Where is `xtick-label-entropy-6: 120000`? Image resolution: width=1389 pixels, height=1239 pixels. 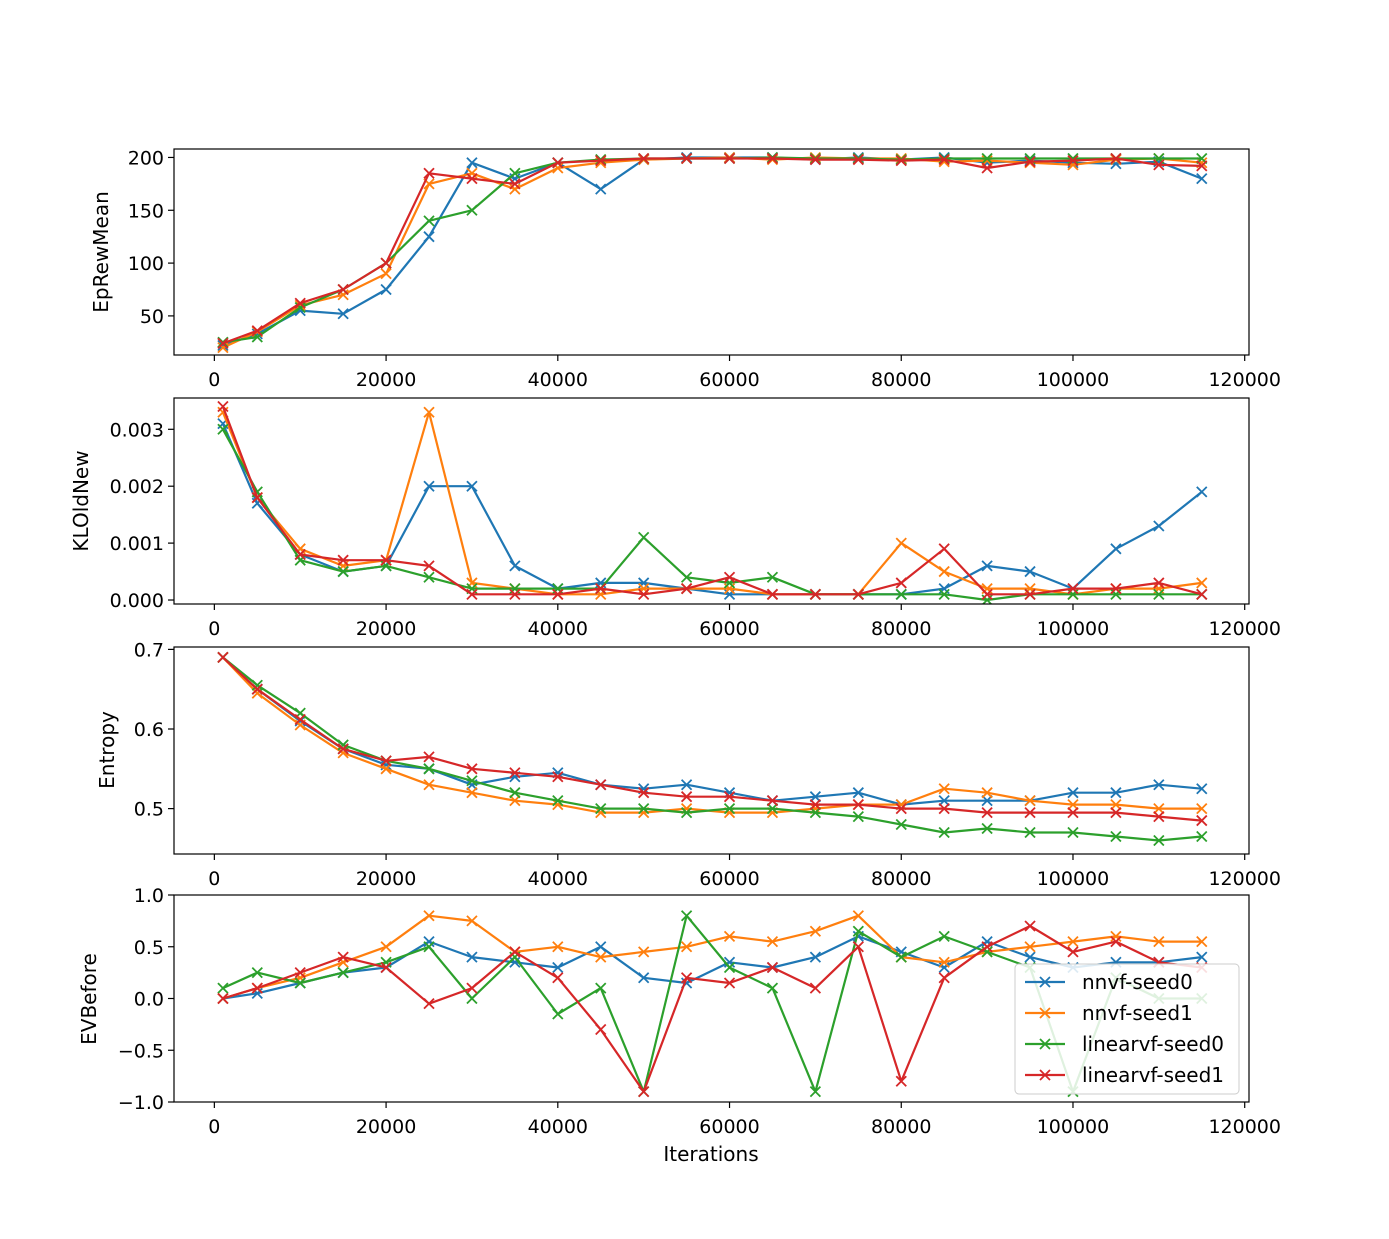 xtick-label-entropy-6: 120000 is located at coordinates (1244, 879).